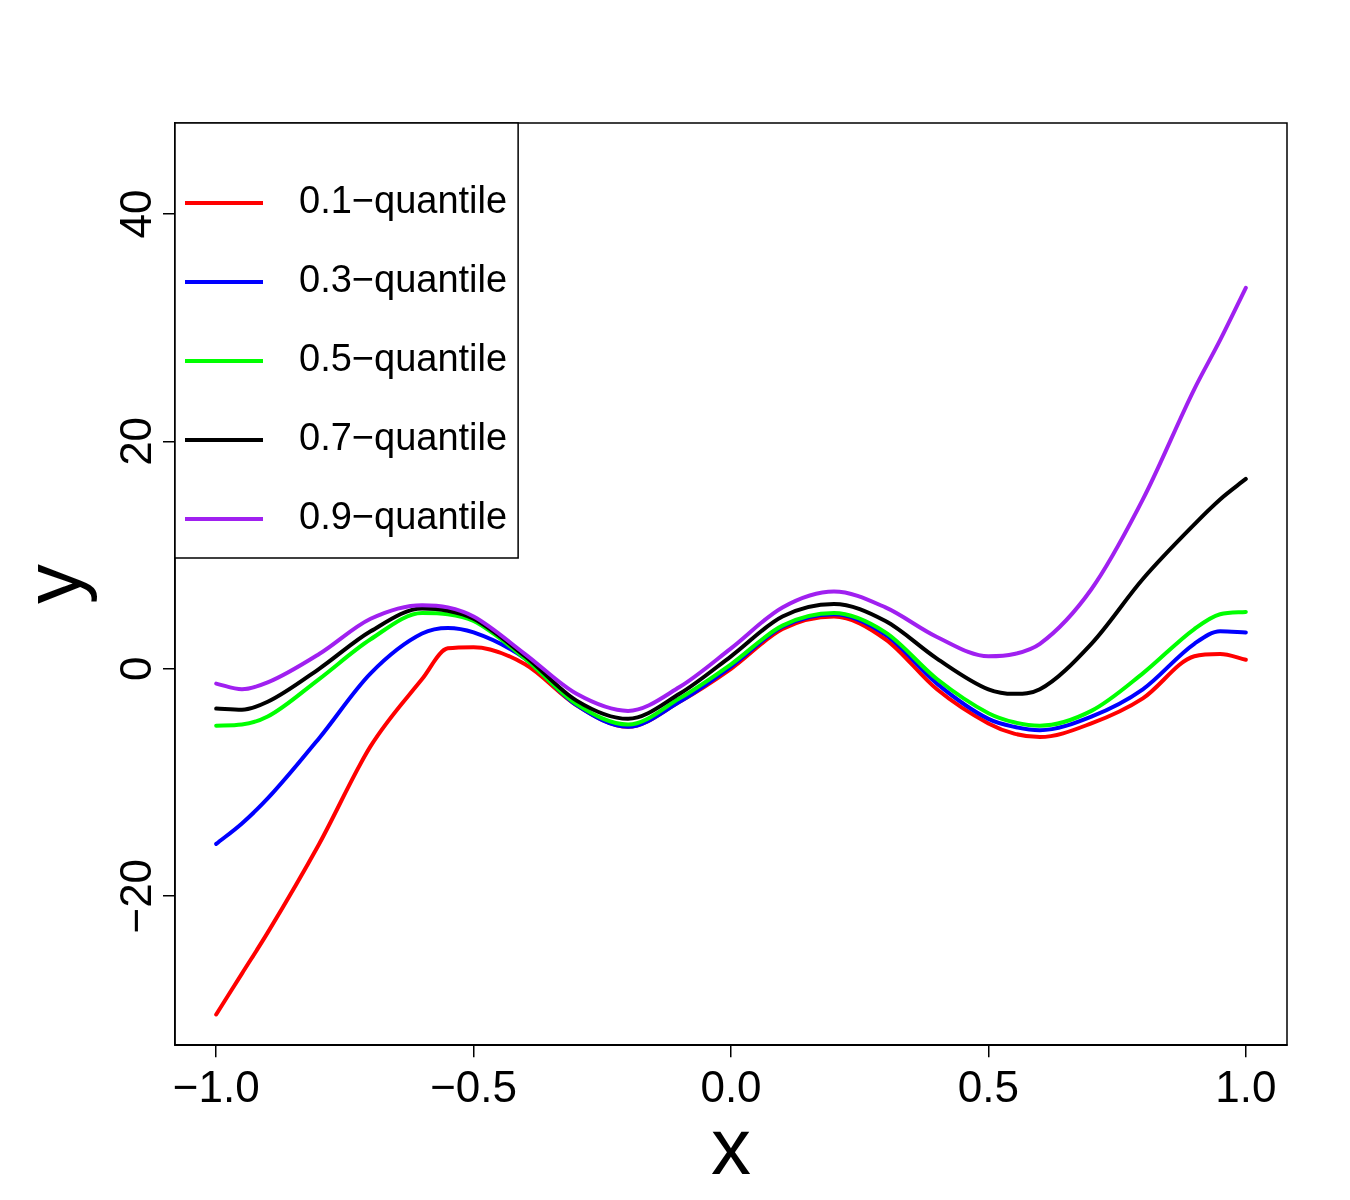  I want to click on legend-label: 0.5−quantile, so click(403, 358).